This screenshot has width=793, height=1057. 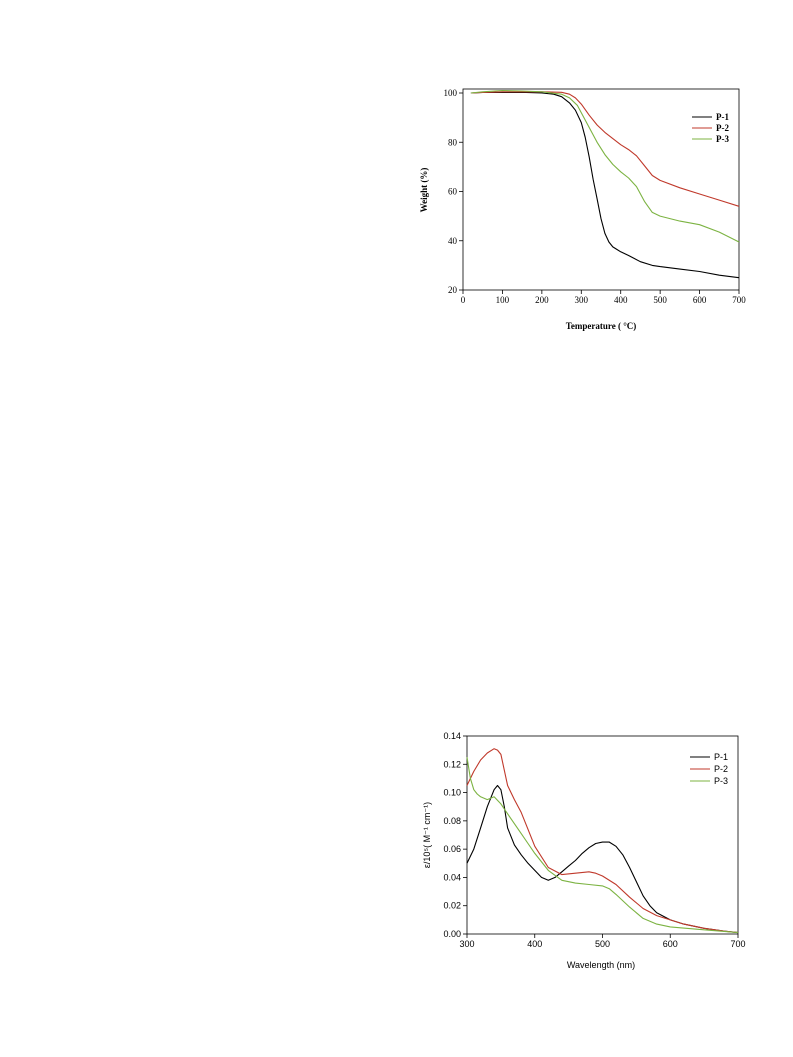 What do you see at coordinates (452, 793) in the screenshot?
I see `y-tick-label: 0.10` at bounding box center [452, 793].